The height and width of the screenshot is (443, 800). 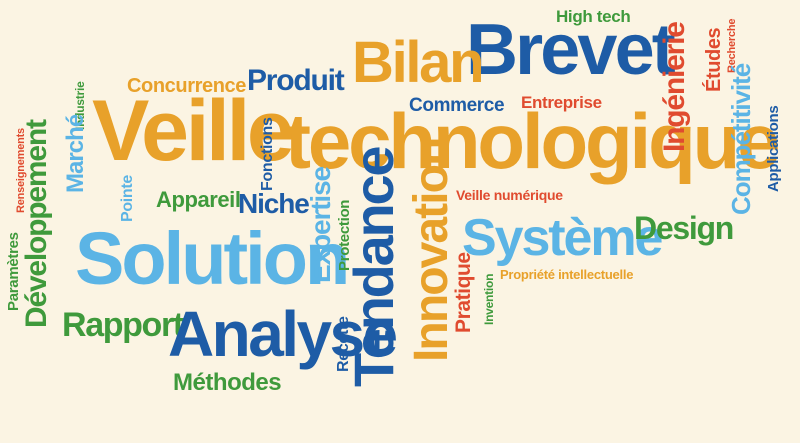 What do you see at coordinates (373, 267) in the screenshot?
I see `word-tendance: Tendance` at bounding box center [373, 267].